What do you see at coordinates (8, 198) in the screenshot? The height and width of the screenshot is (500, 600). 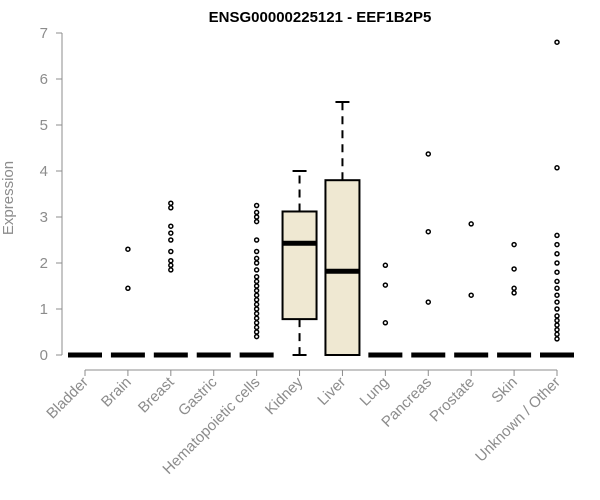 I see `y-axis-label: Expression` at bounding box center [8, 198].